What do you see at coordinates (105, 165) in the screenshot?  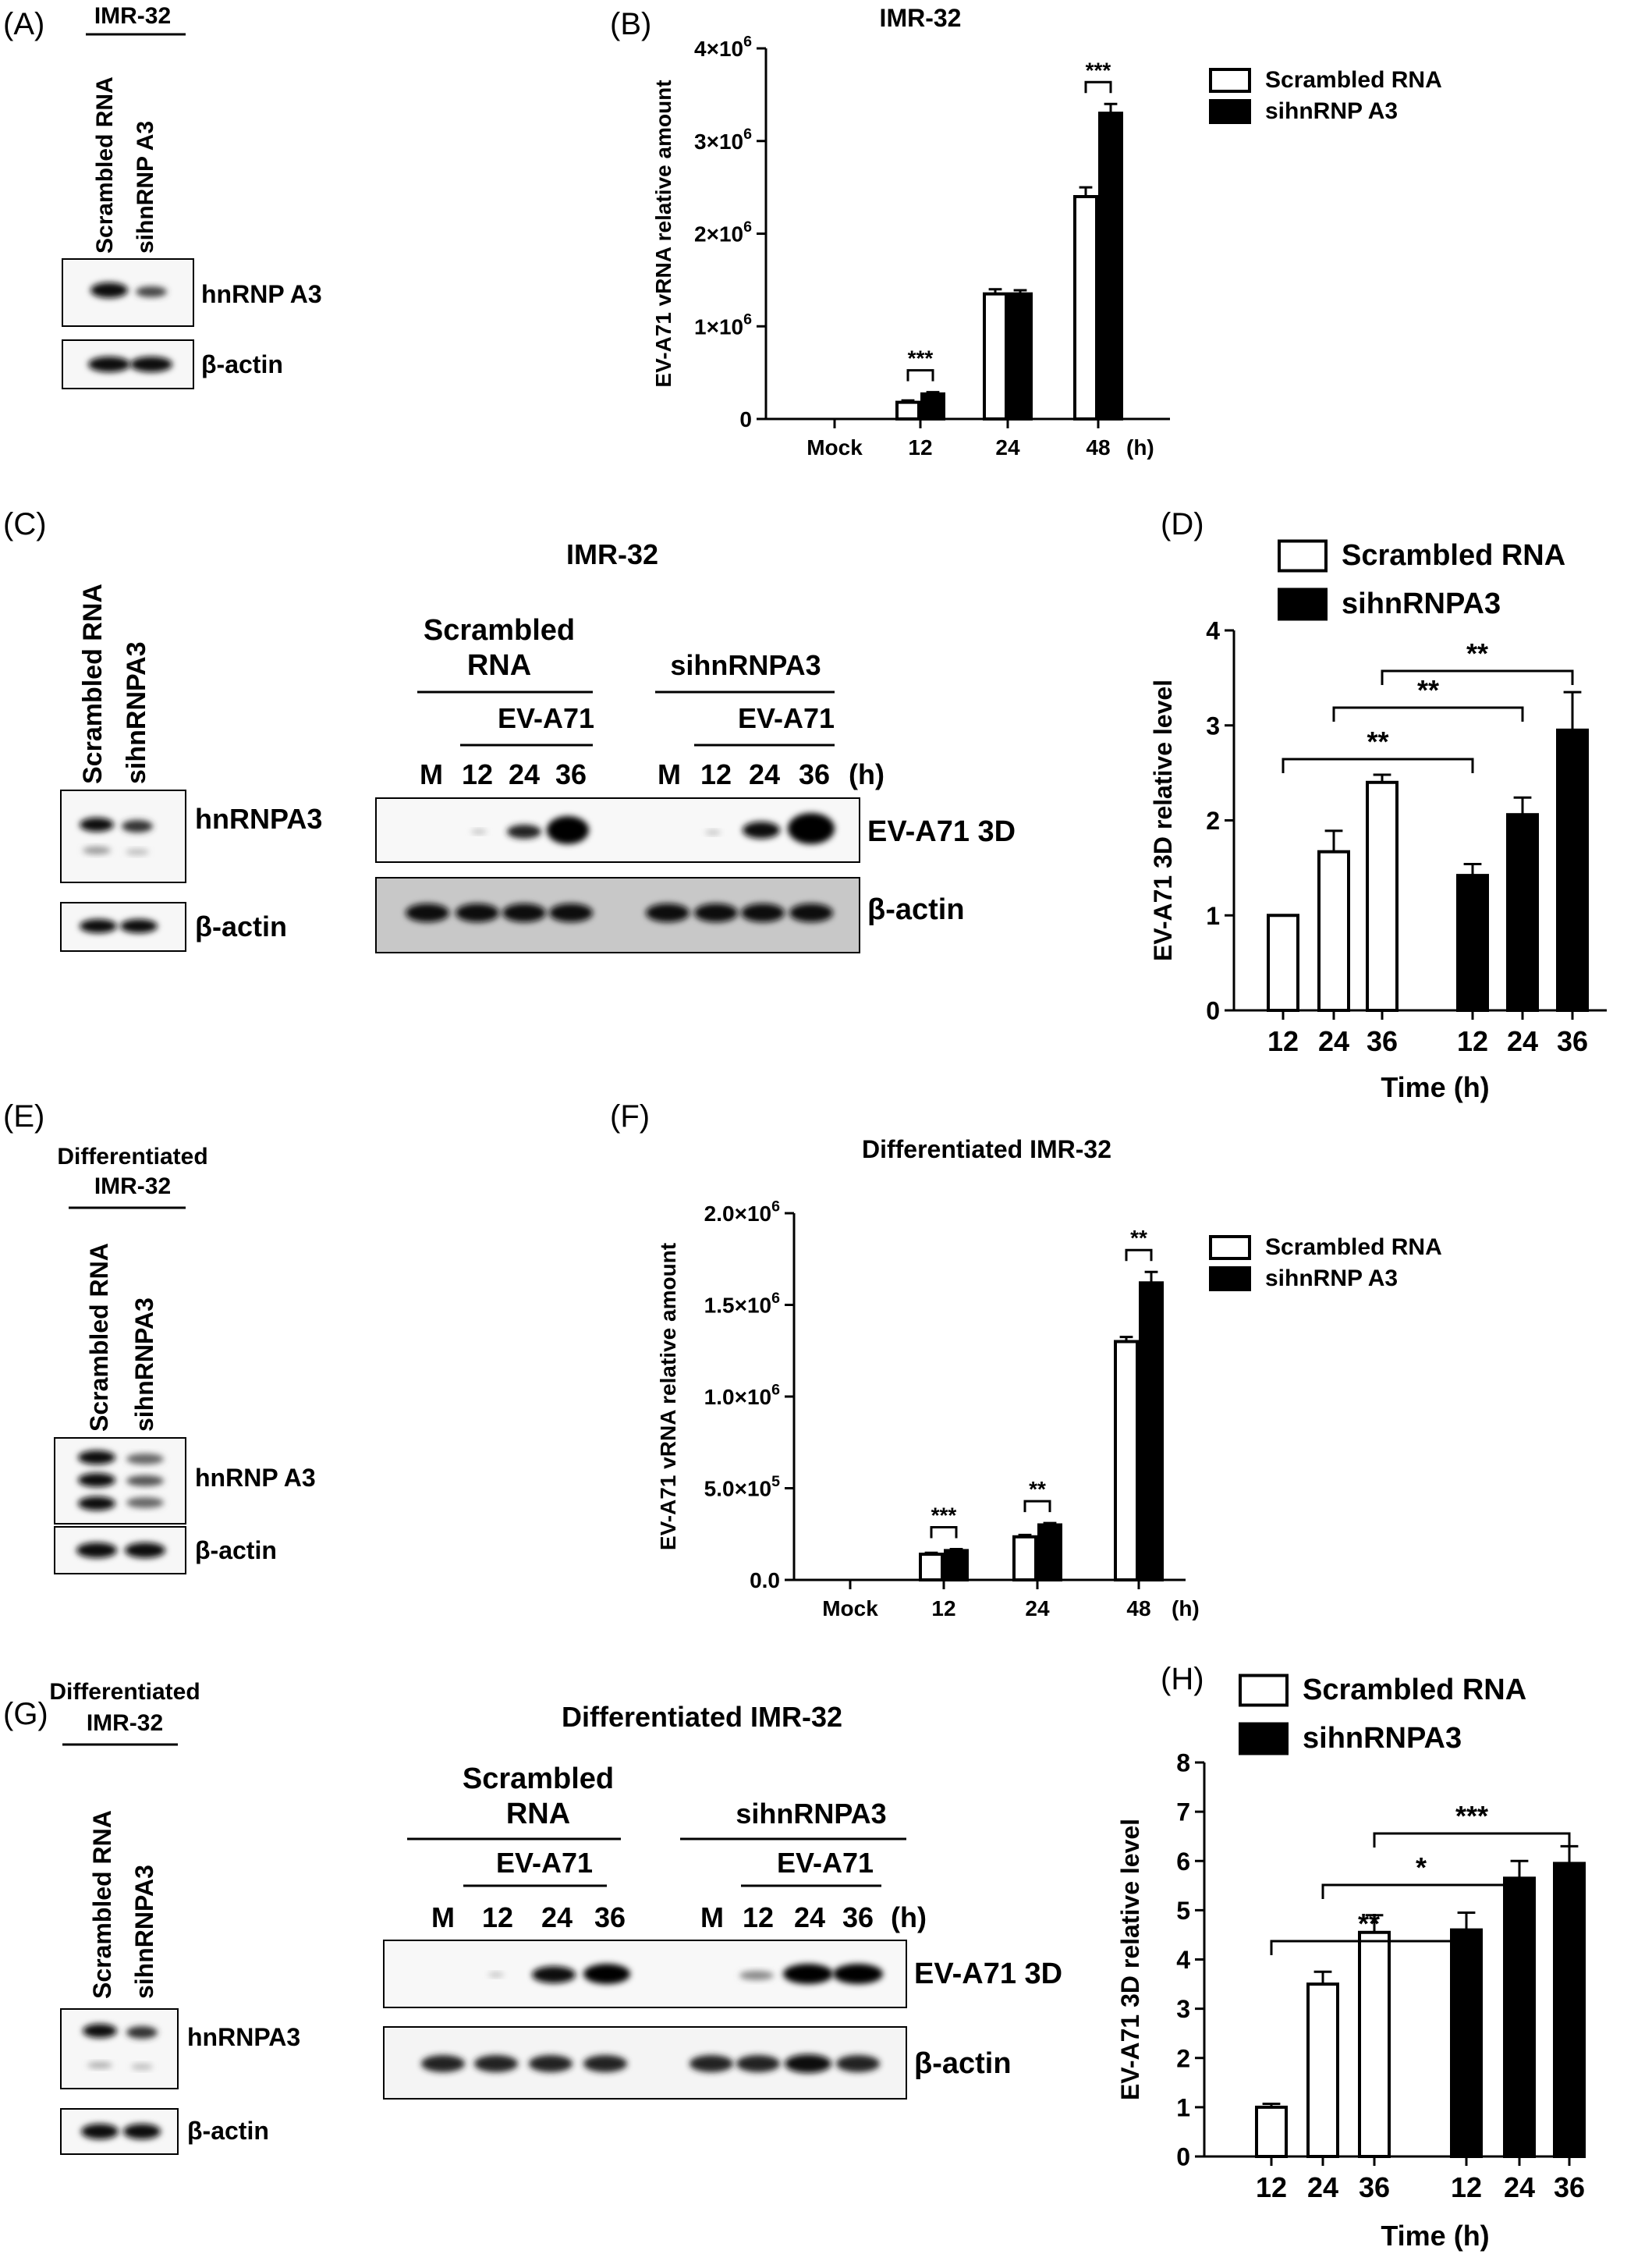 I see `blot-a-lane-1: Scrambled RNA` at bounding box center [105, 165].